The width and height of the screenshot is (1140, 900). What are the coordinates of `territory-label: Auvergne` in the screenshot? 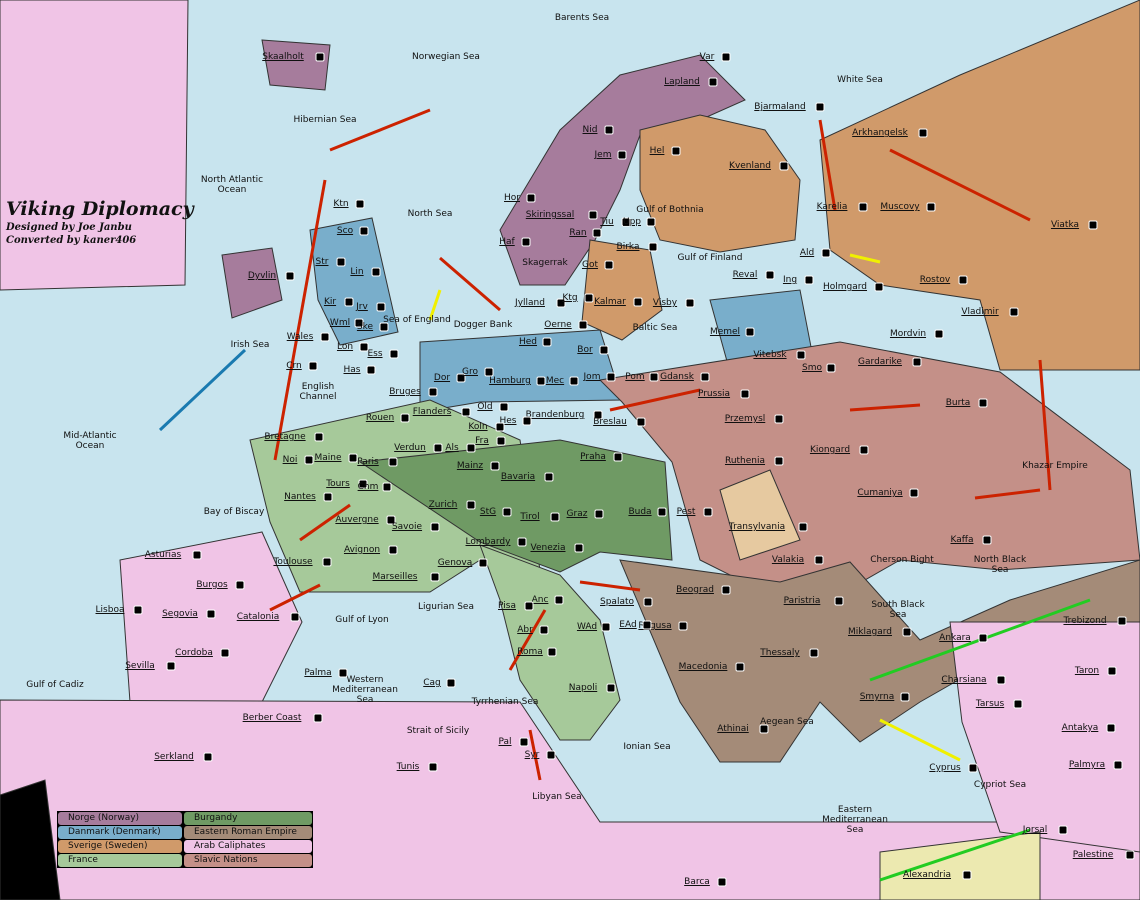 It's located at (357, 520).